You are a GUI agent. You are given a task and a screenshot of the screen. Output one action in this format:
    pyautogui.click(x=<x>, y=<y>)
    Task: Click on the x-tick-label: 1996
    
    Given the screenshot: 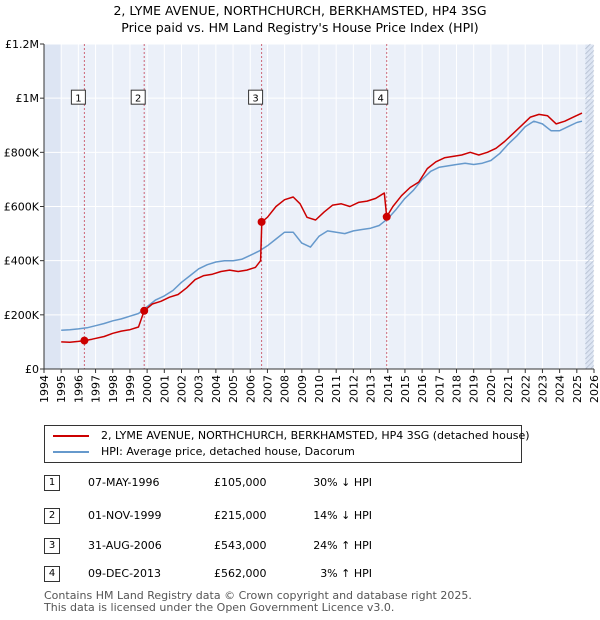 What is the action you would take?
    pyautogui.click(x=78, y=389)
    